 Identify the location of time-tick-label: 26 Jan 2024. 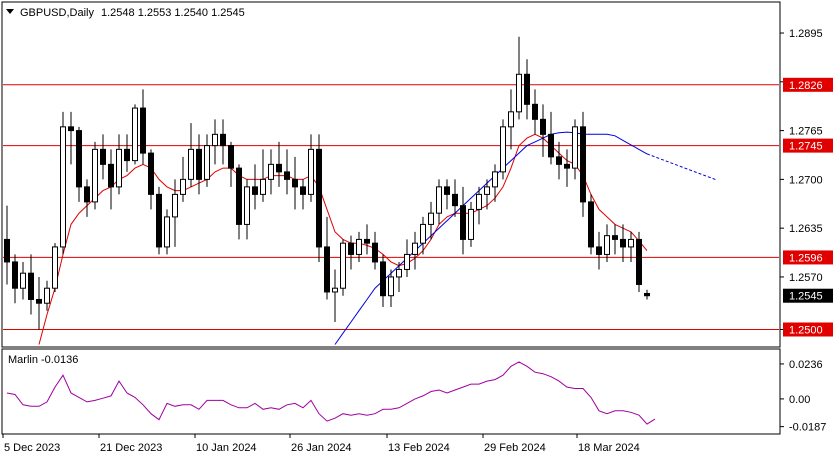
(321, 448).